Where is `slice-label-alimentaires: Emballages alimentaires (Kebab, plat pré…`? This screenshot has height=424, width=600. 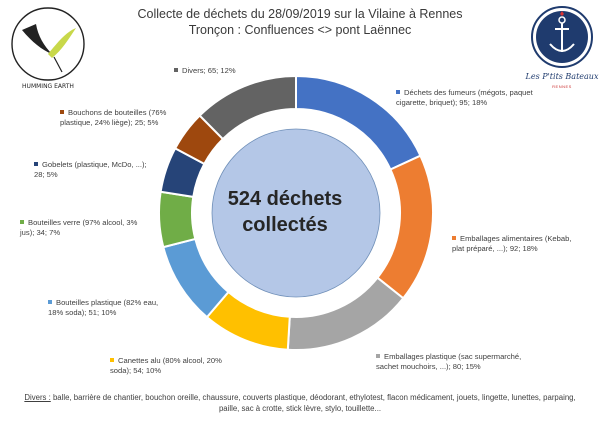 slice-label-alimentaires: Emballages alimentaires (Kebab, plat pré… is located at coordinates (516, 244).